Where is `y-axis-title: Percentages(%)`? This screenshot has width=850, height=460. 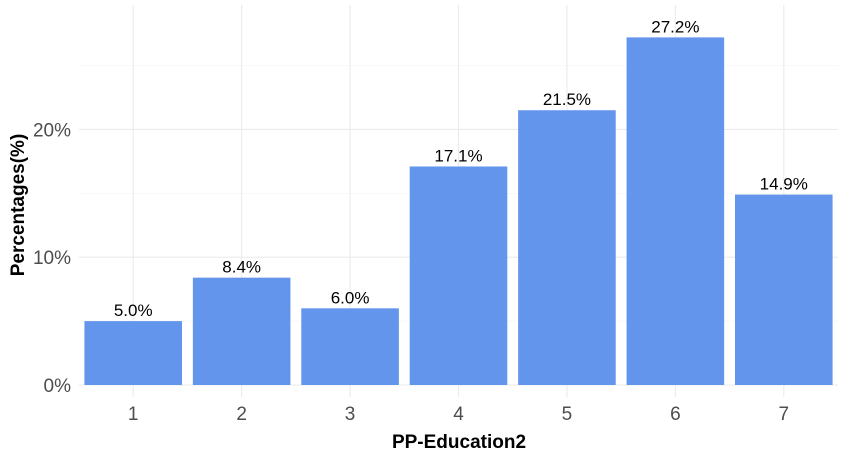 y-axis-title: Percentages(%) is located at coordinates (18, 205).